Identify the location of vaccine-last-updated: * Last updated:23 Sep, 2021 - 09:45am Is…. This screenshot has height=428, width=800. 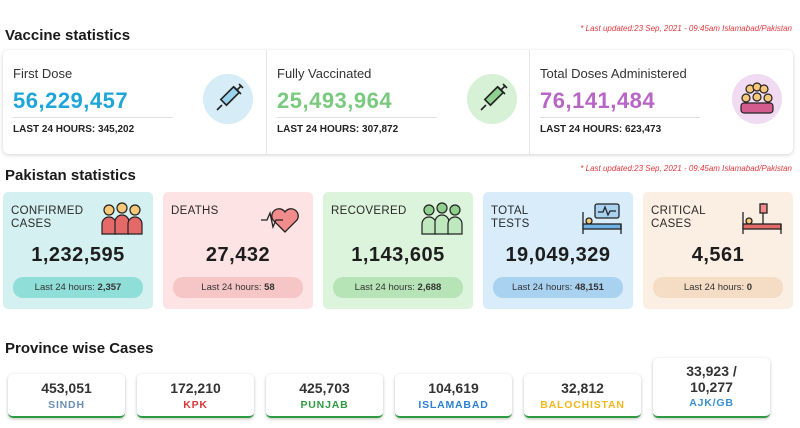
(686, 28).